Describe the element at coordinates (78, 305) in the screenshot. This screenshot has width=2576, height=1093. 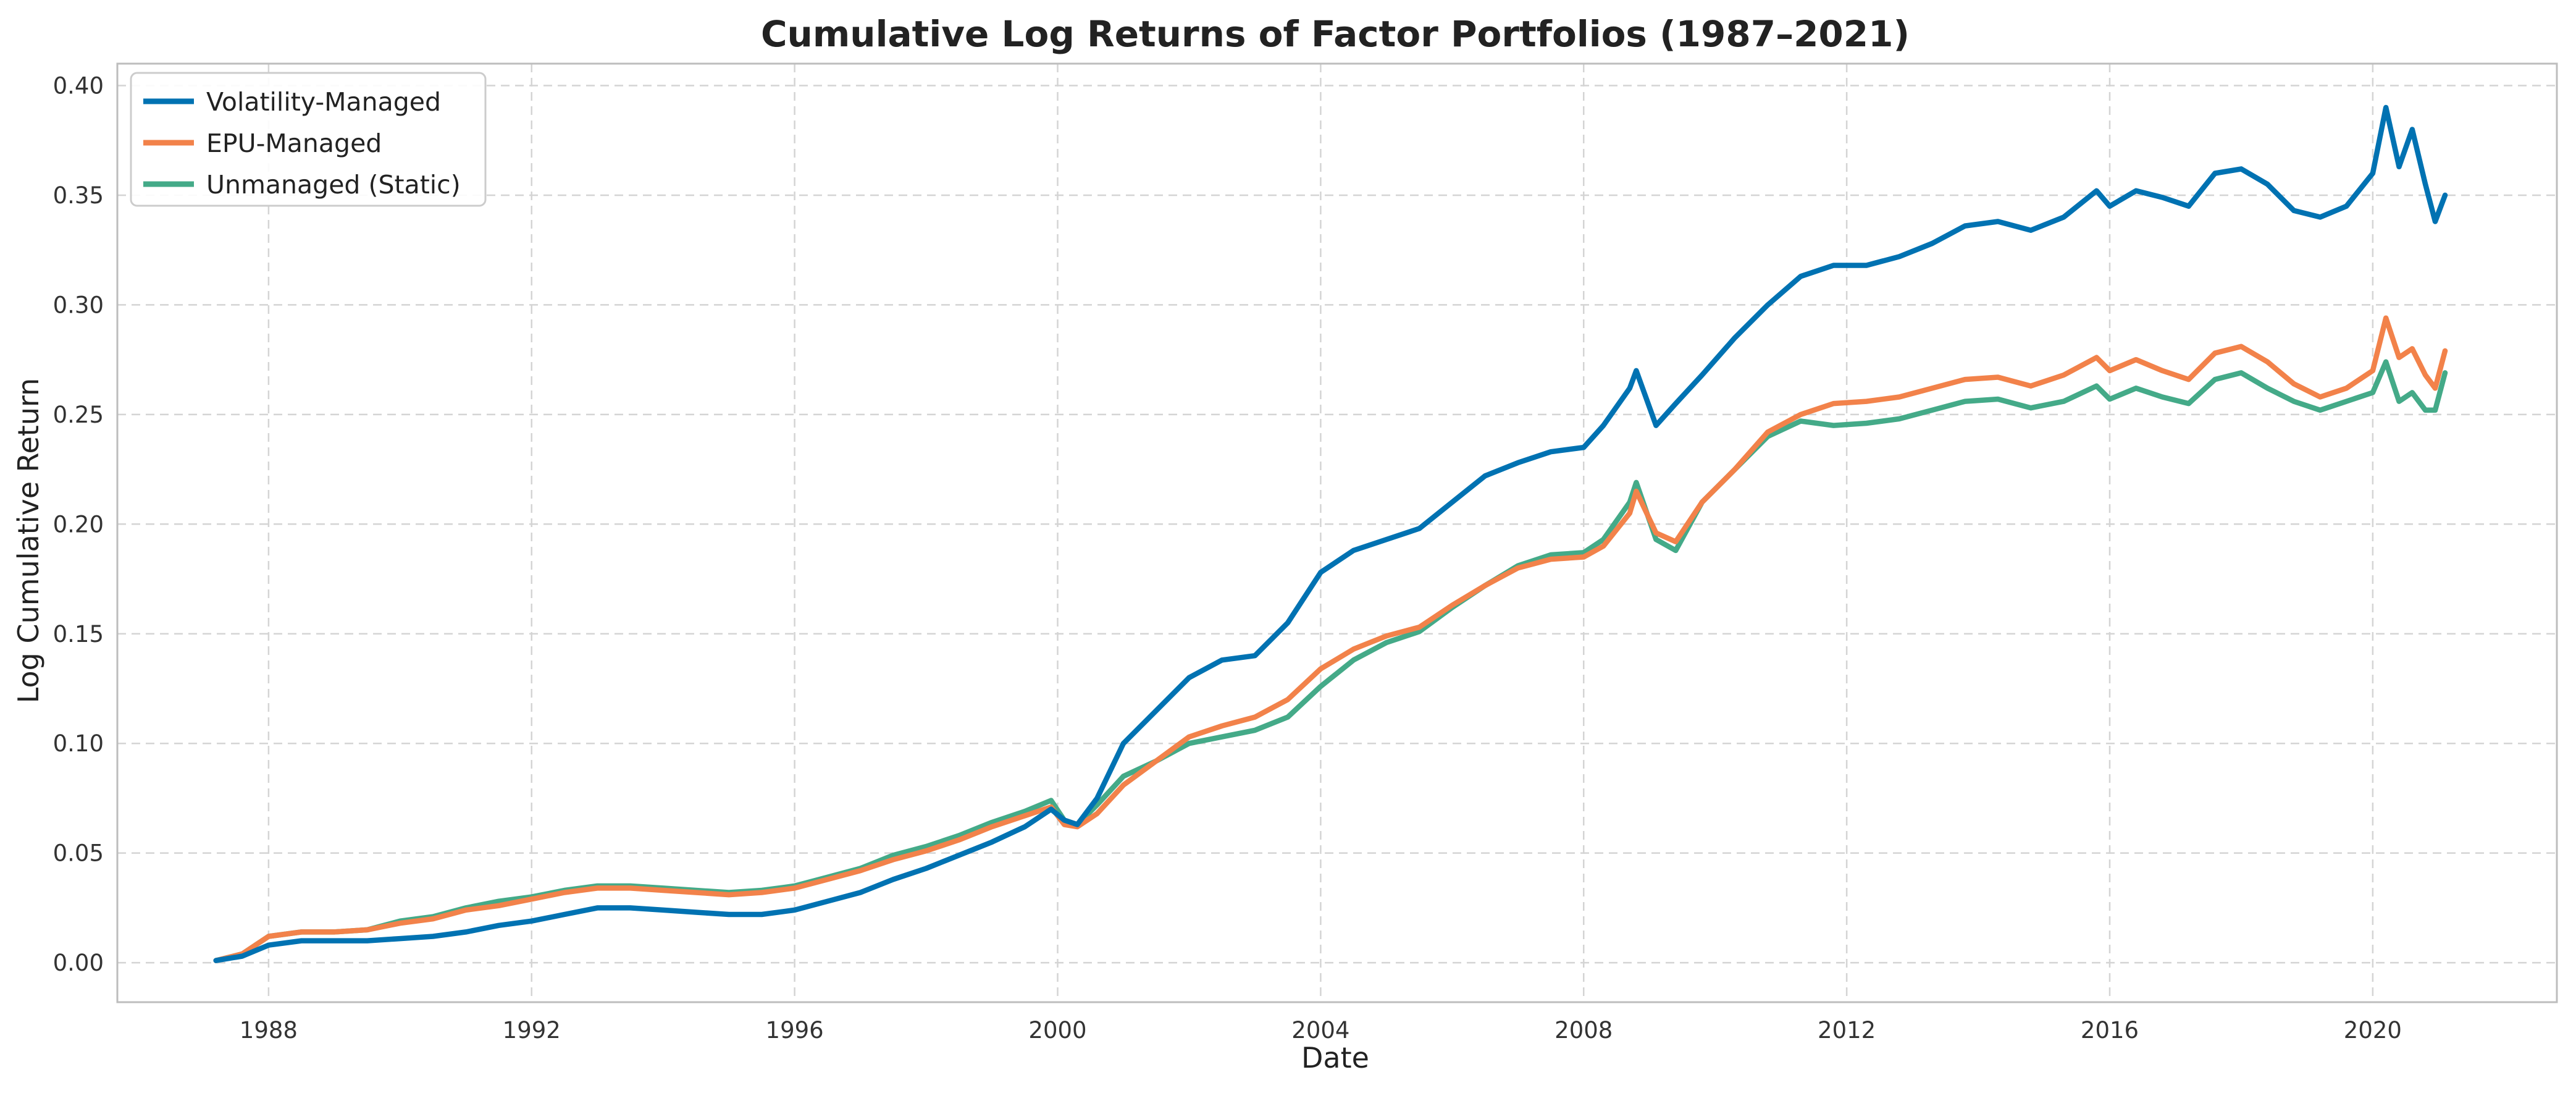
I see `y-tick-label: 0.30` at that location.